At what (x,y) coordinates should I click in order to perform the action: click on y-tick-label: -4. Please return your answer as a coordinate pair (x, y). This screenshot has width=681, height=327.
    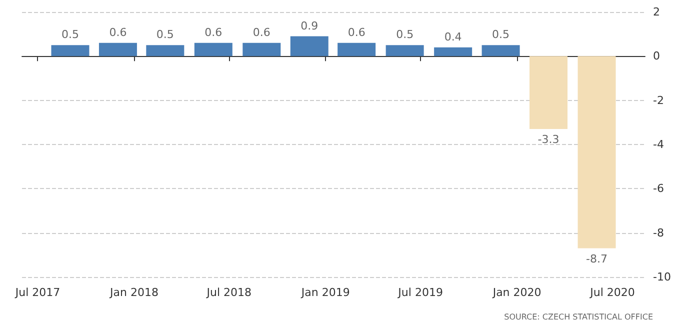
    Looking at the image, I should click on (658, 144).